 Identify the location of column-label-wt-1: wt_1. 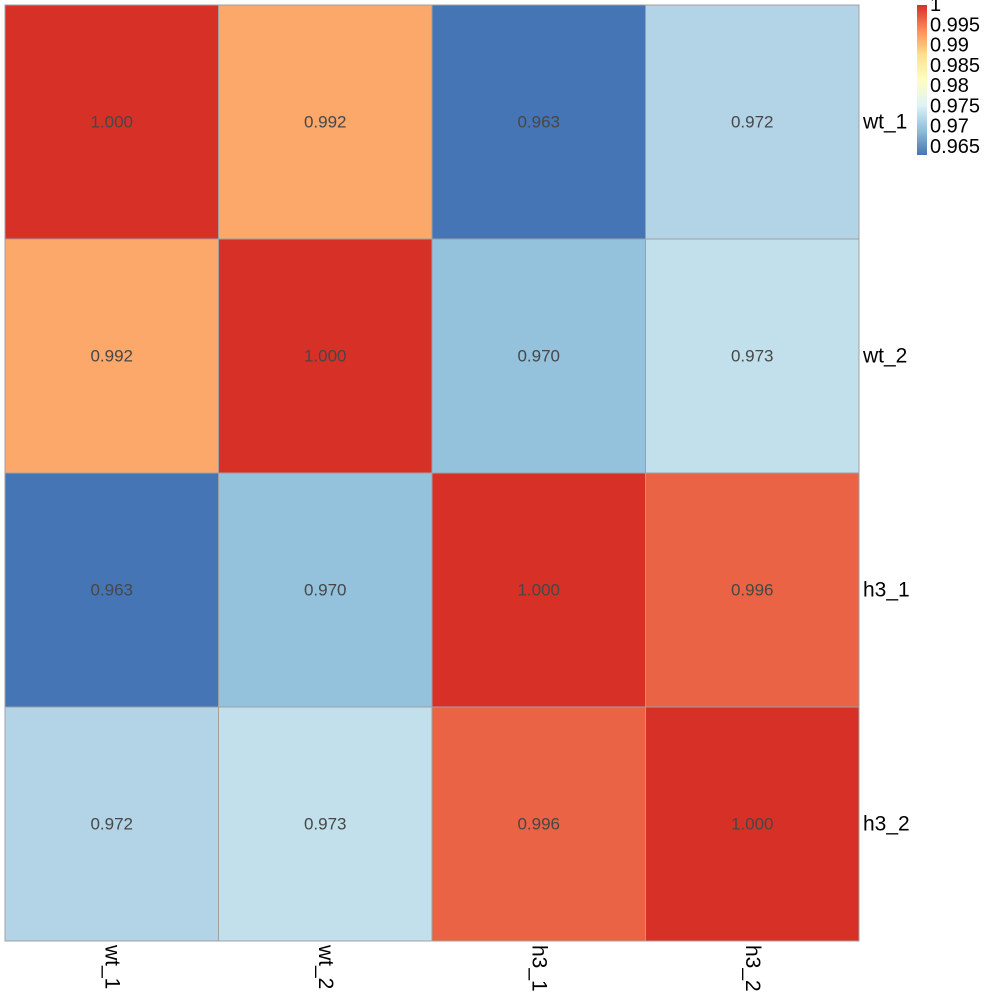
(111, 966).